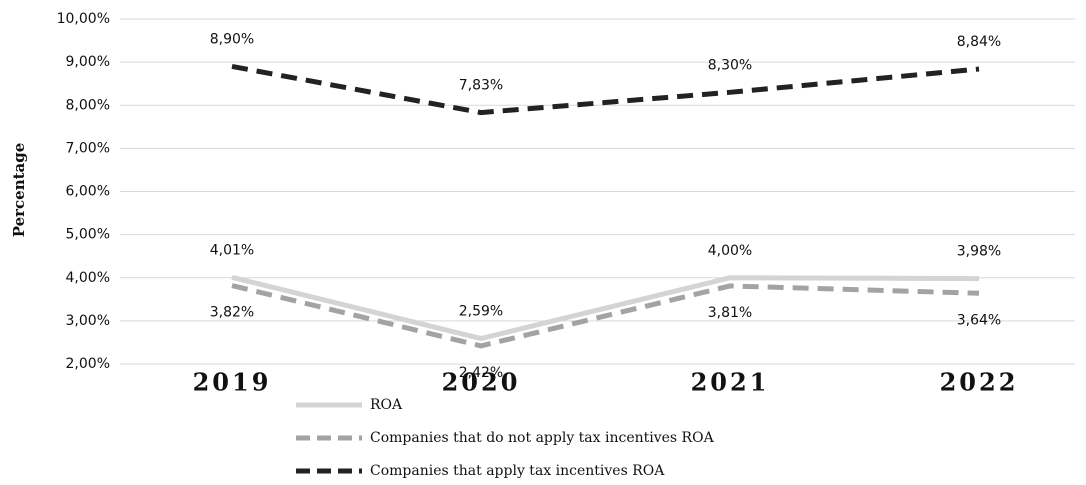 Image resolution: width=1086 pixels, height=485 pixels. I want to click on x-tick-label: 2022, so click(979, 382).